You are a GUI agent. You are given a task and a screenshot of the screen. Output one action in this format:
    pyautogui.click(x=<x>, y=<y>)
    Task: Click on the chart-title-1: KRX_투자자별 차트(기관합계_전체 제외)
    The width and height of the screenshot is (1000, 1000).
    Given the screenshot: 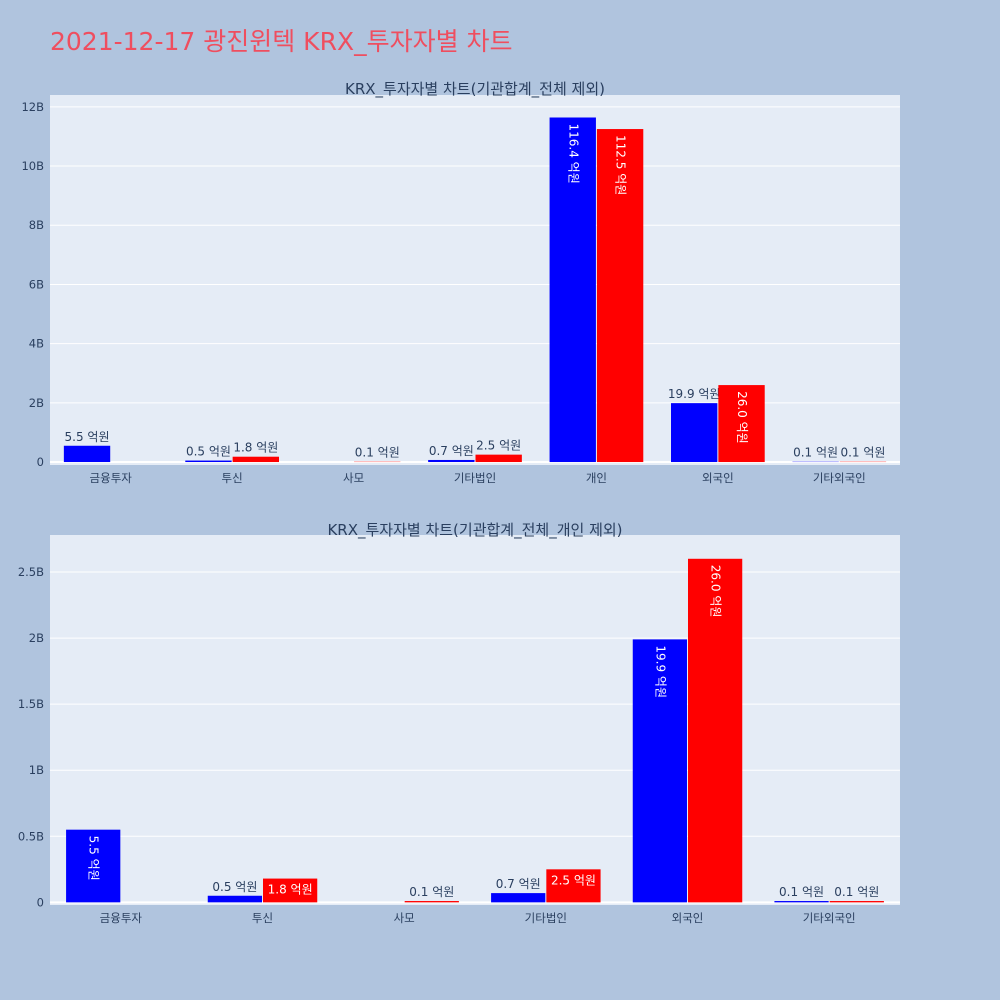 What is the action you would take?
    pyautogui.click(x=475, y=89)
    